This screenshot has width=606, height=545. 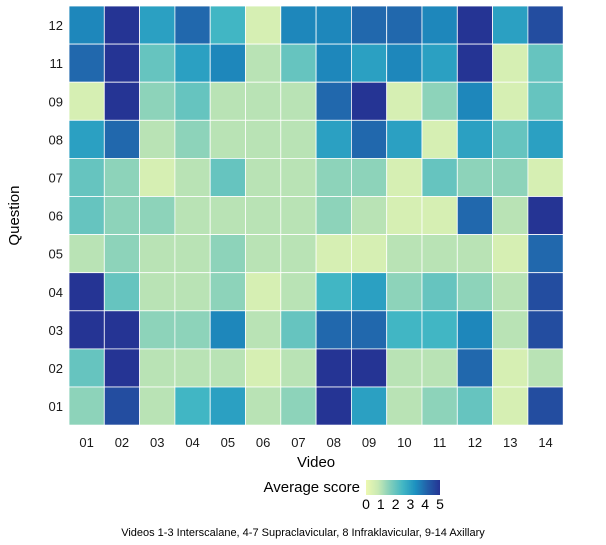 What do you see at coordinates (439, 25) in the screenshot?
I see `heatmap-cell-q12-v11` at bounding box center [439, 25].